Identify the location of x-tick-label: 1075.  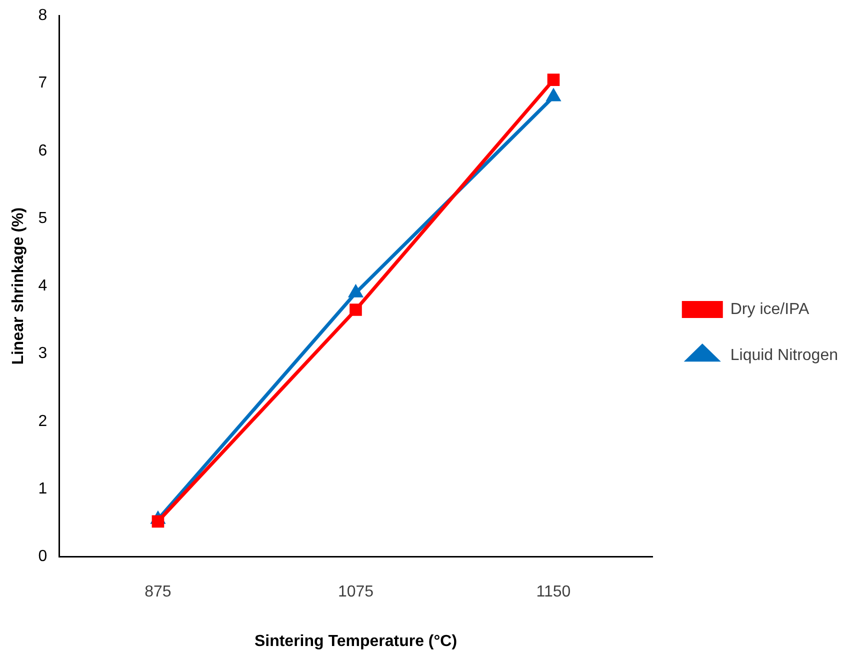
(356, 592).